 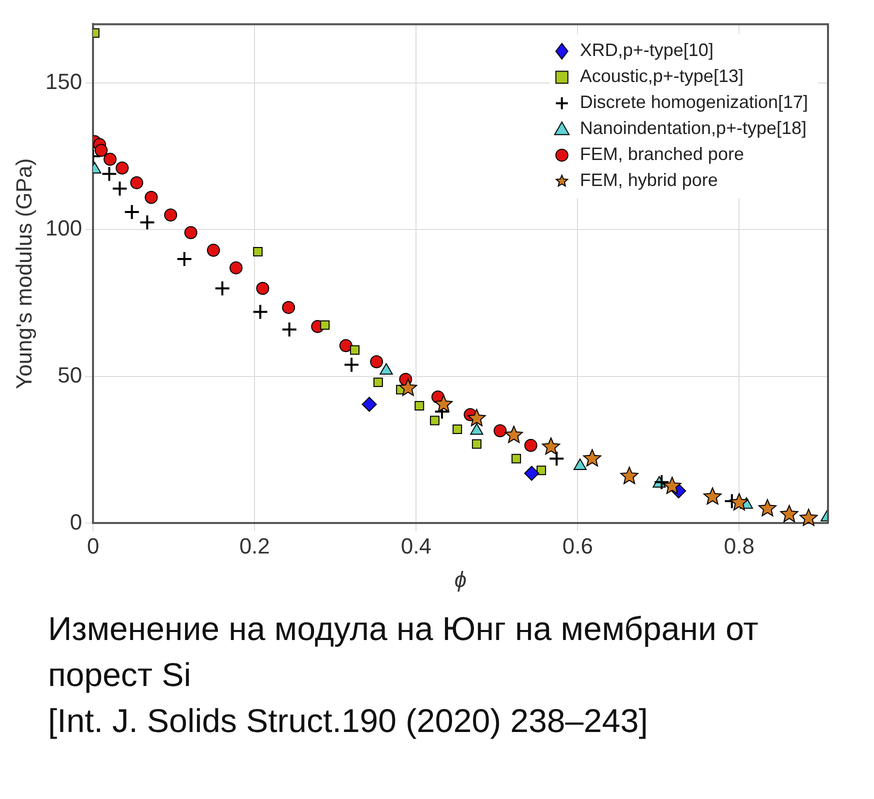 What do you see at coordinates (460, 579) in the screenshot?
I see `x-axis-title: ϕ` at bounding box center [460, 579].